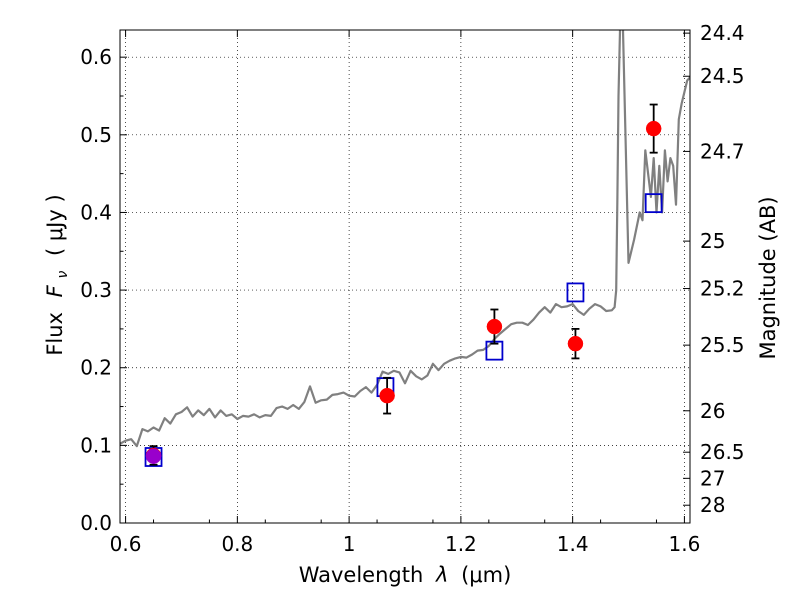 The width and height of the screenshot is (800, 604). I want to click on y2-tick-label: 24.5, so click(722, 76).